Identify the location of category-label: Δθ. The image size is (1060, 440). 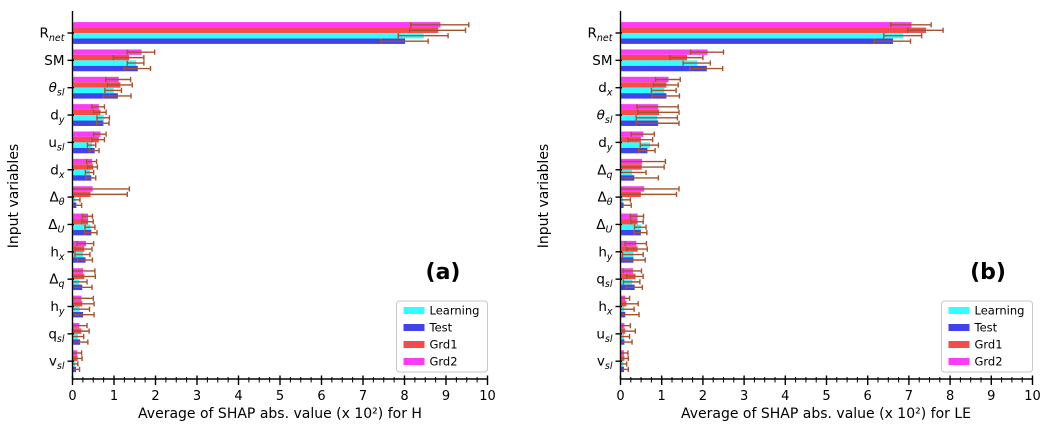
(56, 199).